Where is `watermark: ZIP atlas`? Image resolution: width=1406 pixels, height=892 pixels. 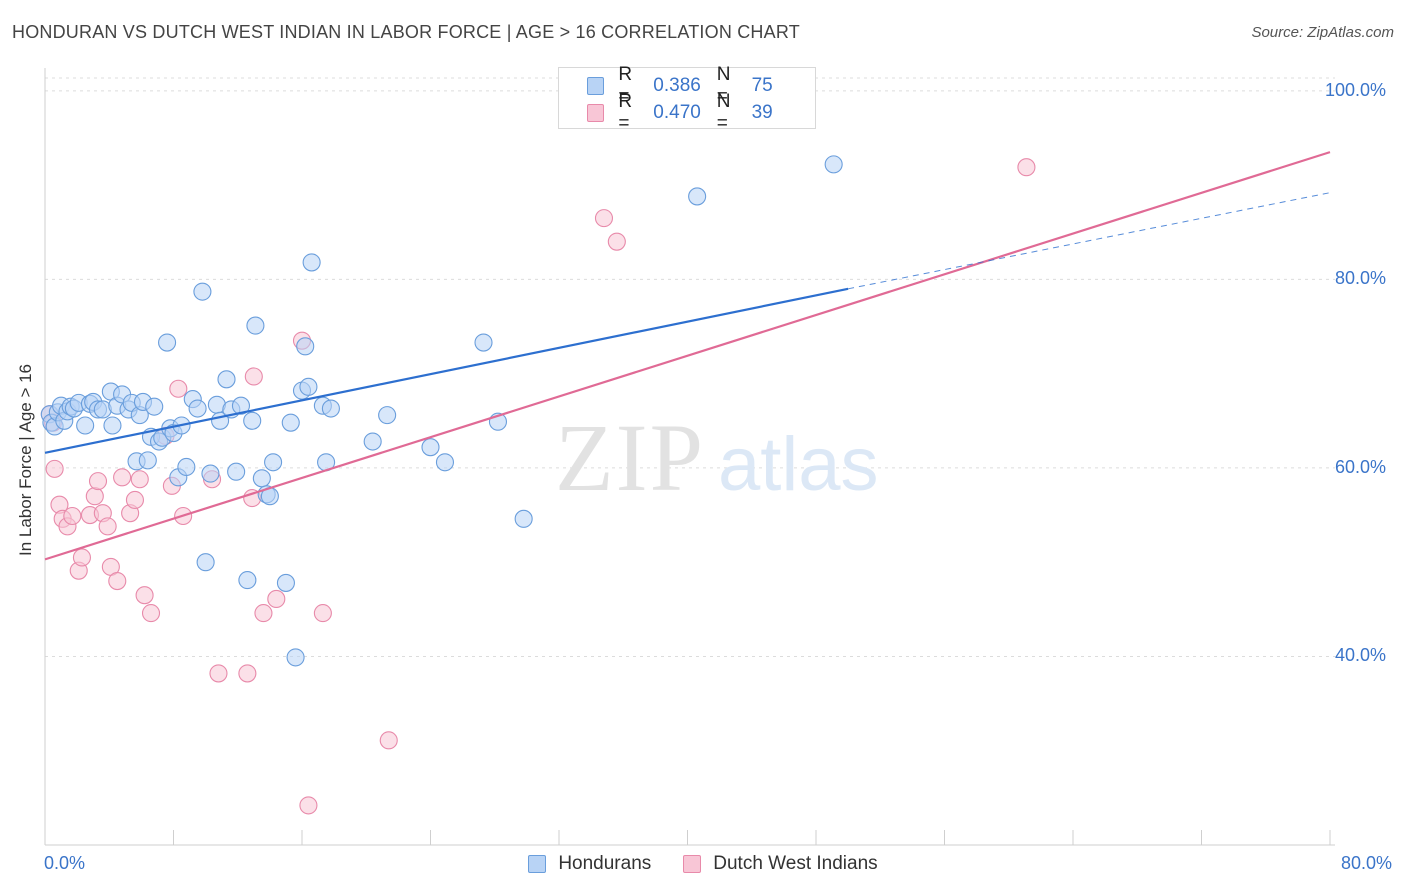
watermark: ZIP atlas is located at coordinates (717, 457).